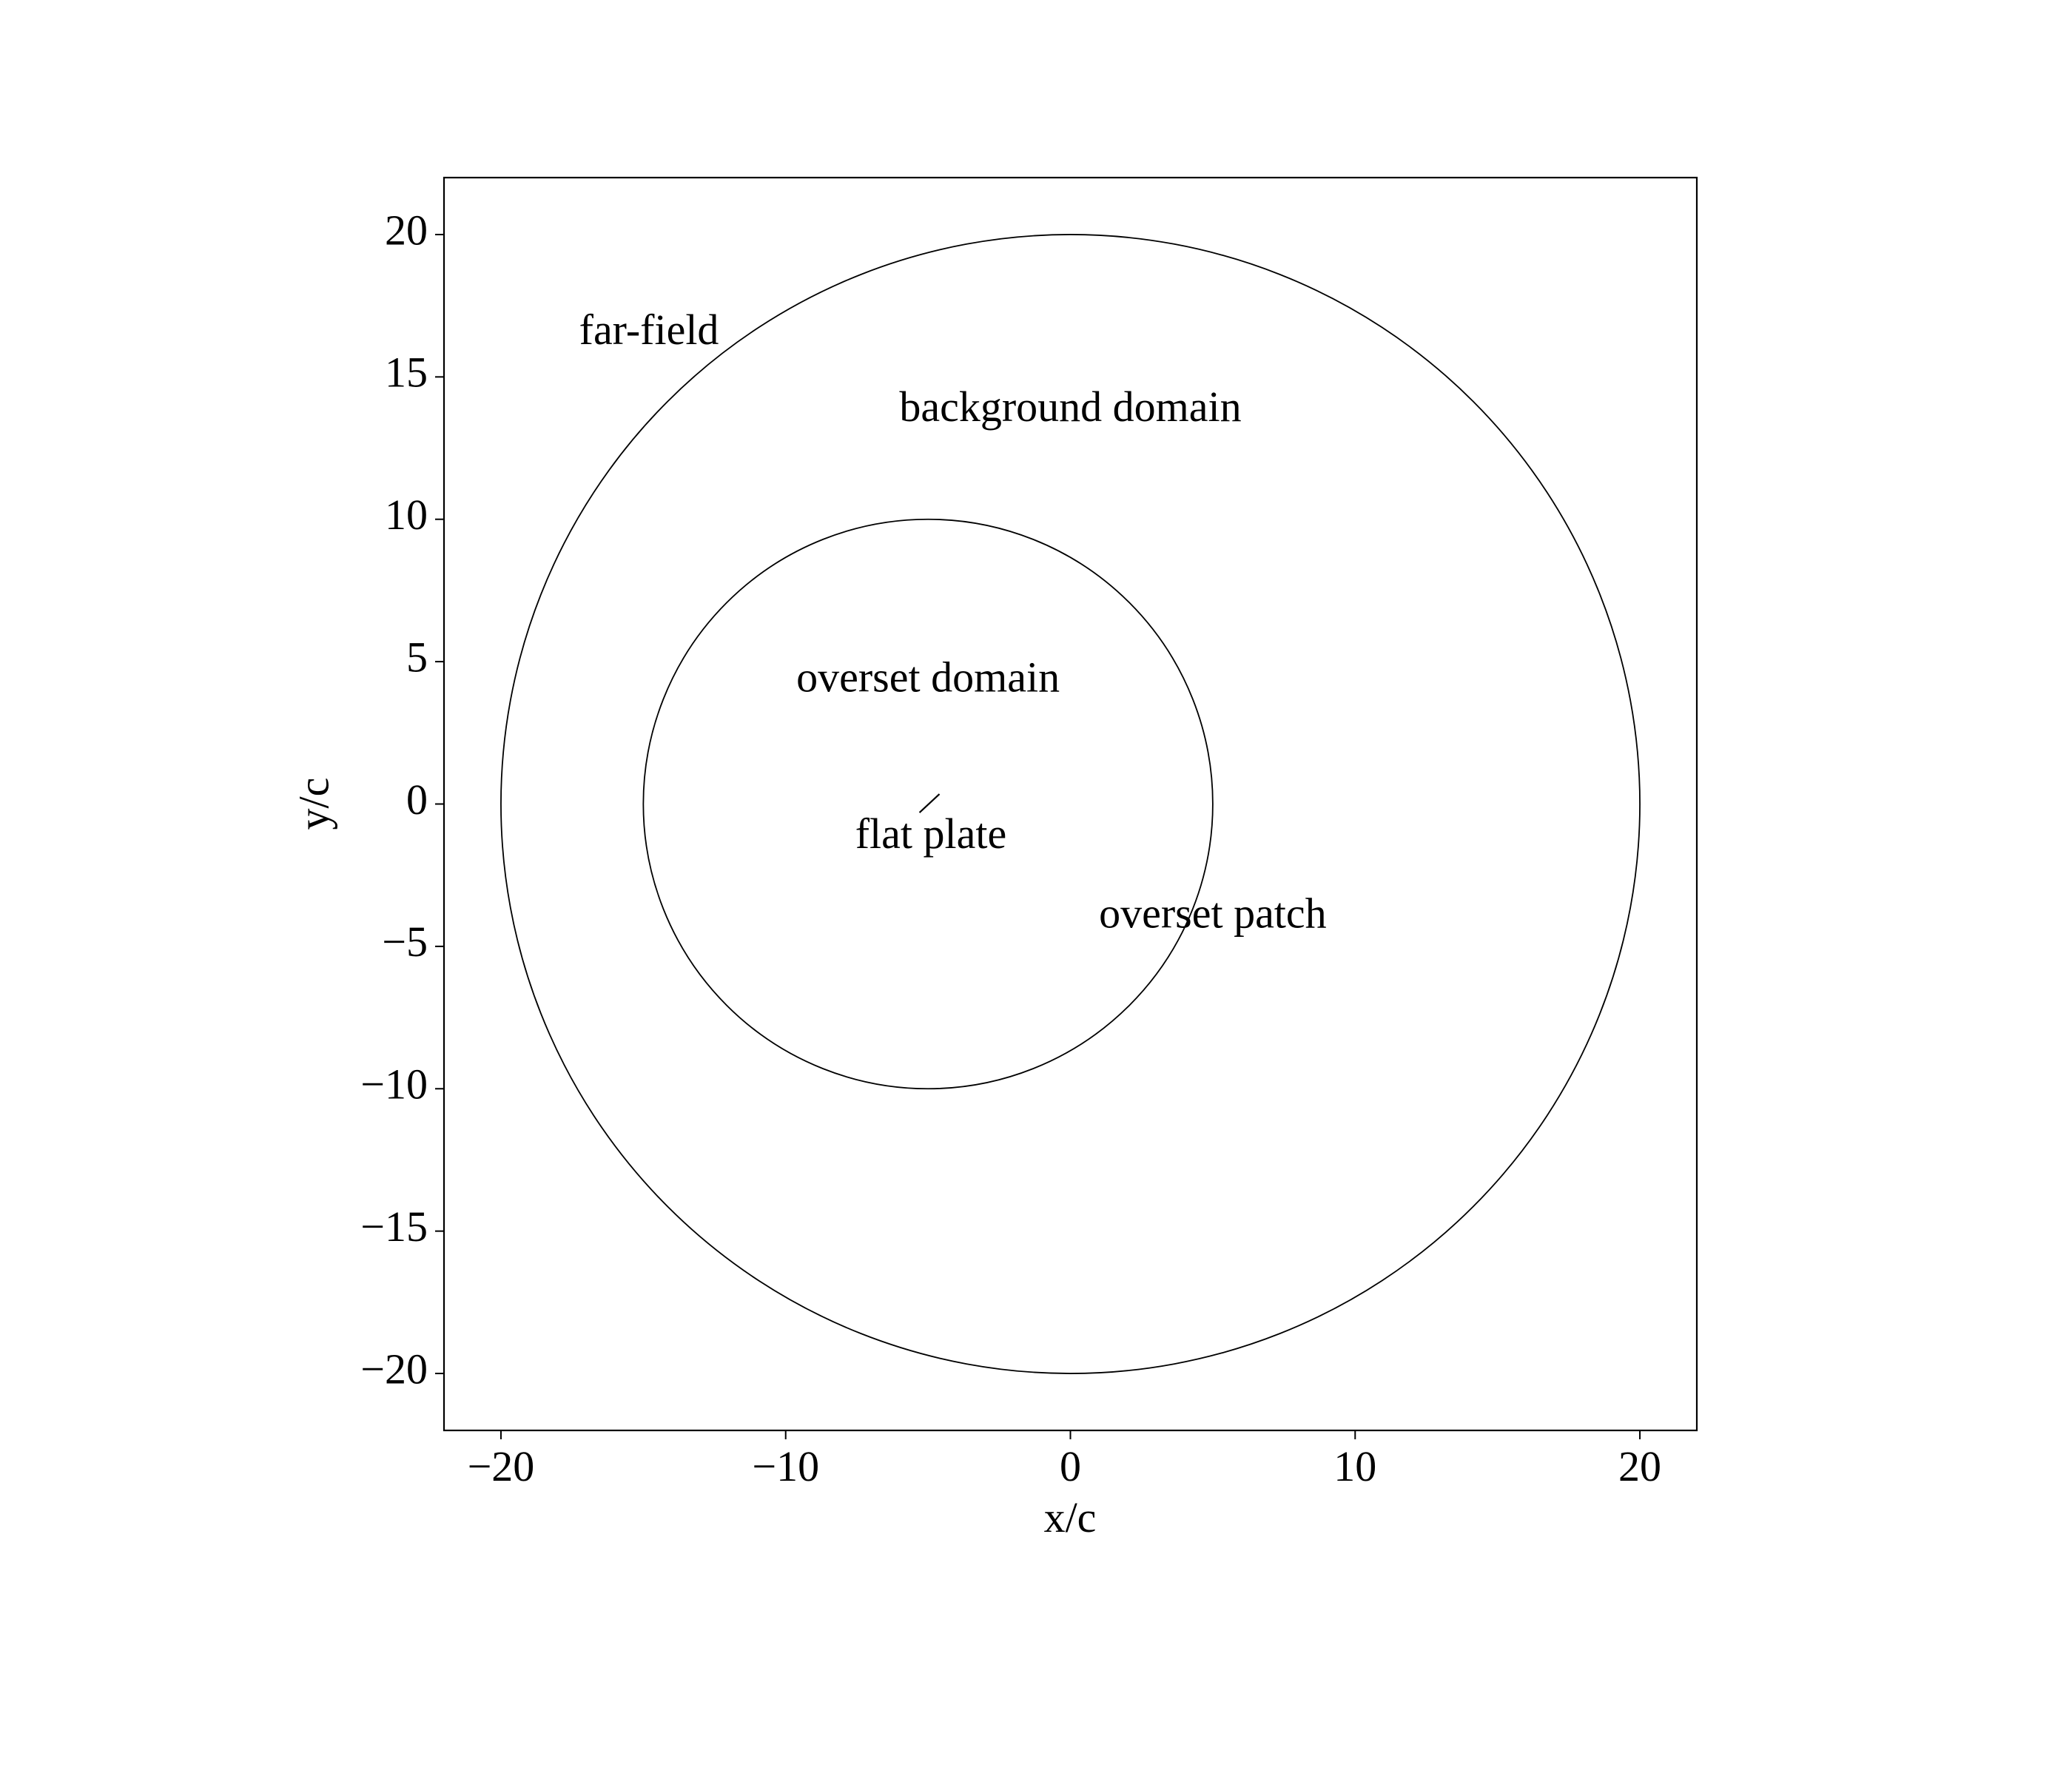  Describe the element at coordinates (1070, 407) in the screenshot. I see `annotation-background-domain: background domain` at that location.